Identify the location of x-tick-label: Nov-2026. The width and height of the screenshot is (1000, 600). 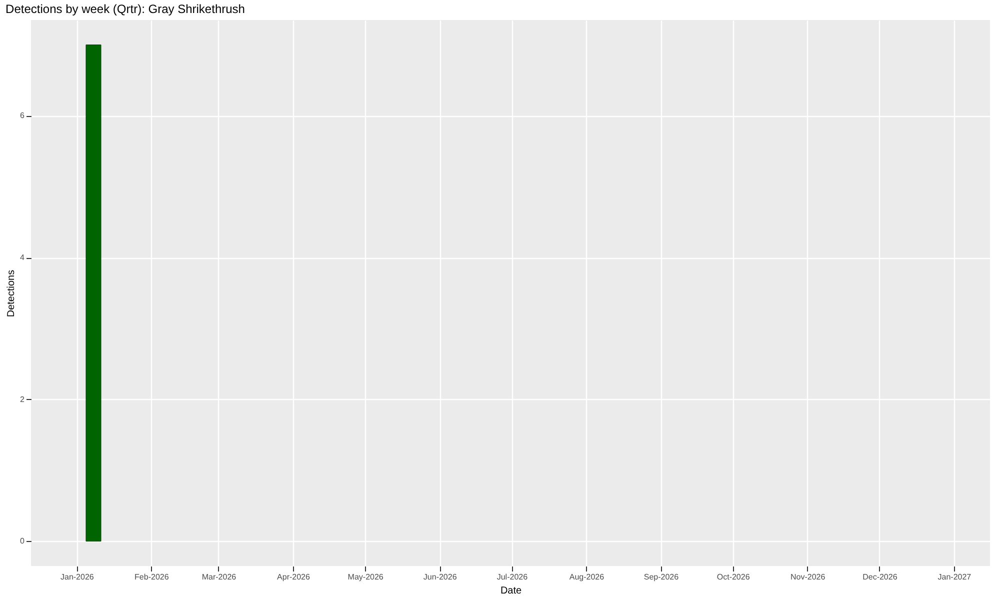
(808, 577).